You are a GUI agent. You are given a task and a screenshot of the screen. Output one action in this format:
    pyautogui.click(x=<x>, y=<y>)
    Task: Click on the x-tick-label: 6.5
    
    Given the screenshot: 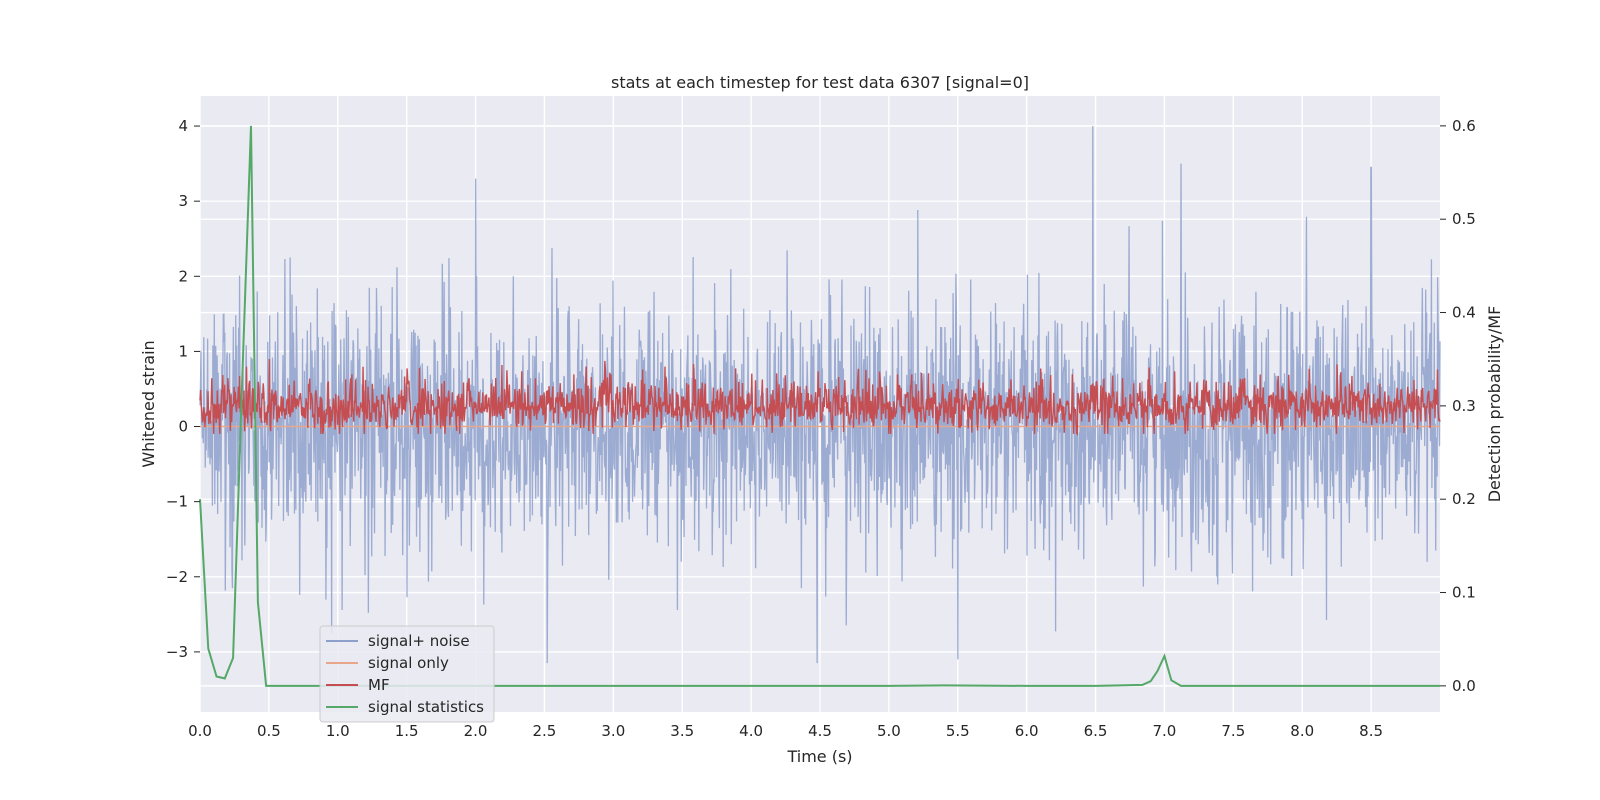 What is the action you would take?
    pyautogui.click(x=1096, y=731)
    